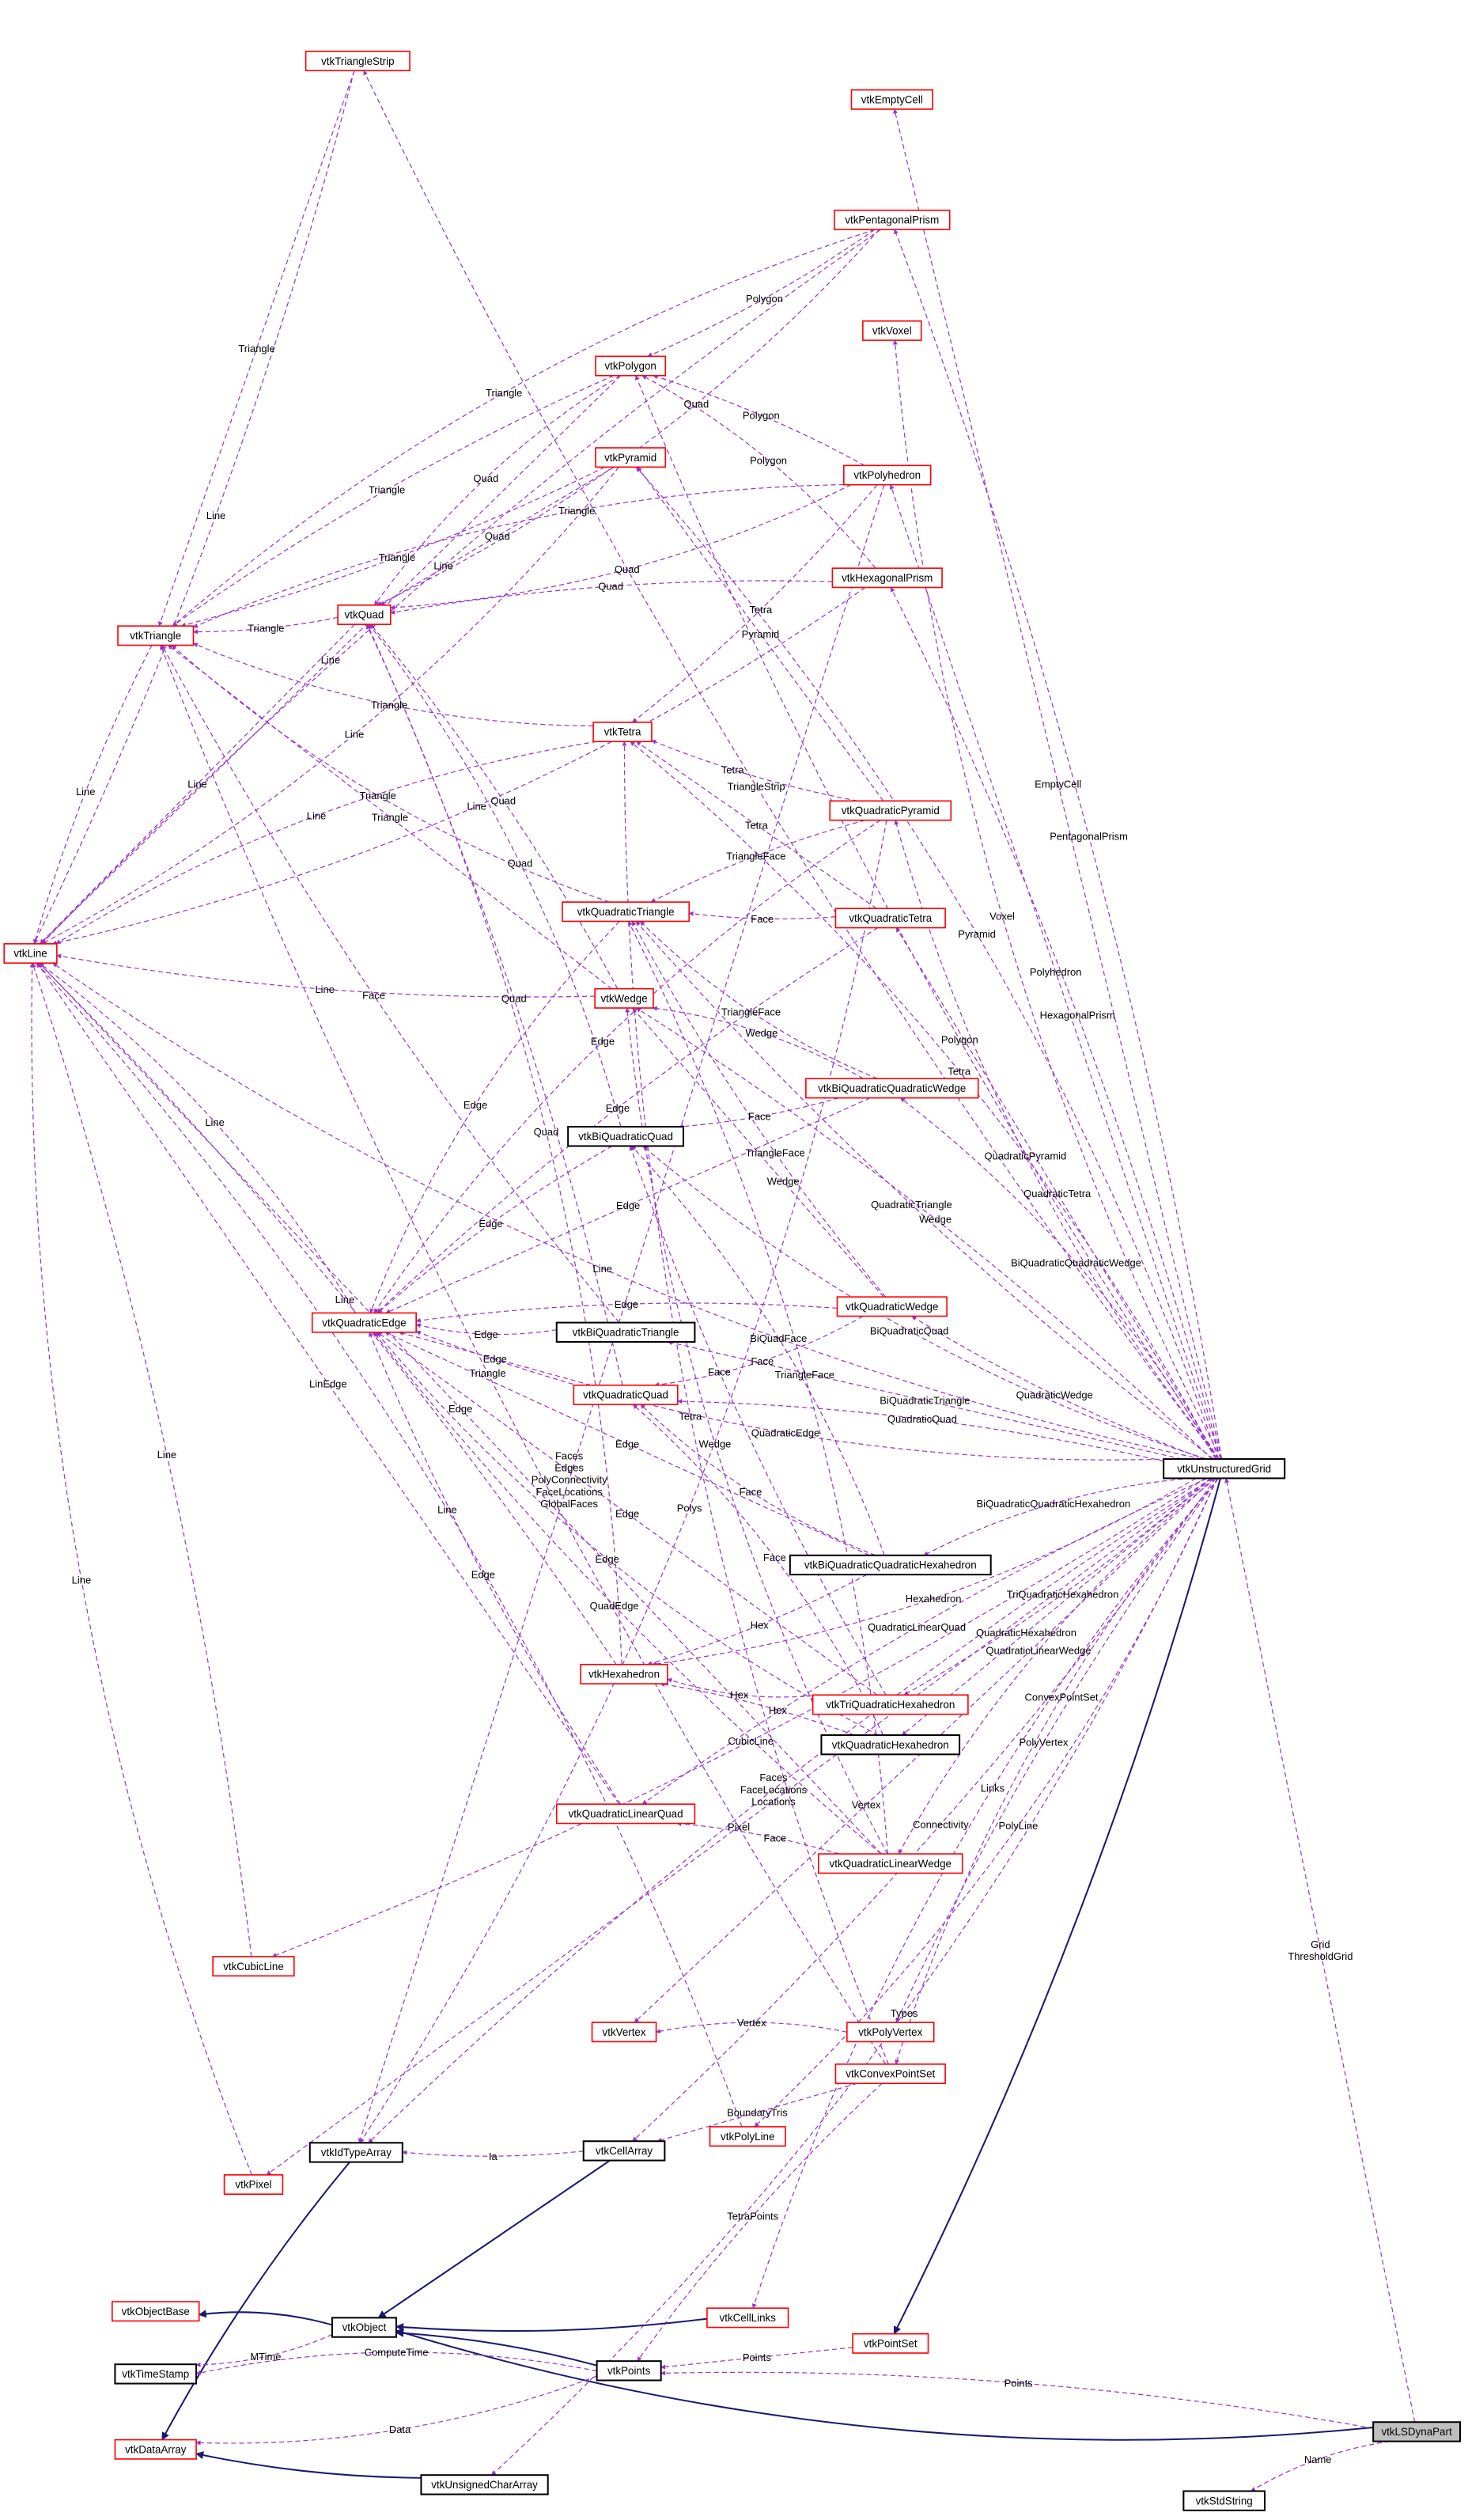 The width and height of the screenshot is (1468, 2520). What do you see at coordinates (156, 2374) in the screenshot?
I see `node-time-stamp: vtkTimeStamp` at bounding box center [156, 2374].